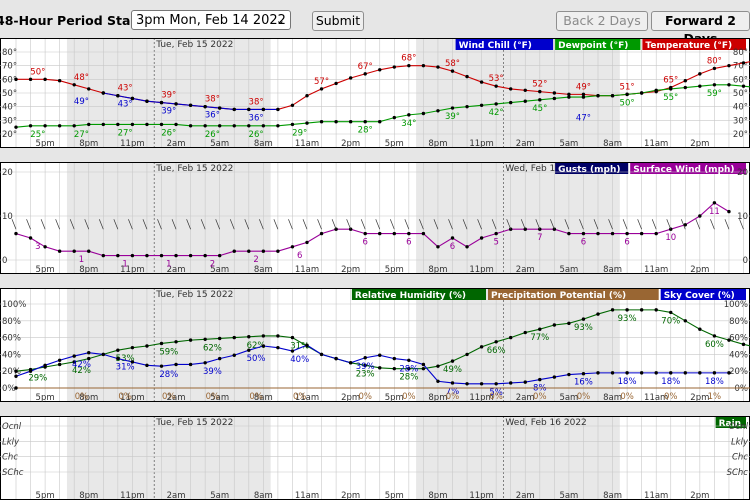 This screenshot has width=750, height=500. Describe the element at coordinates (168, 133) in the screenshot. I see `data-label: 26°` at that location.